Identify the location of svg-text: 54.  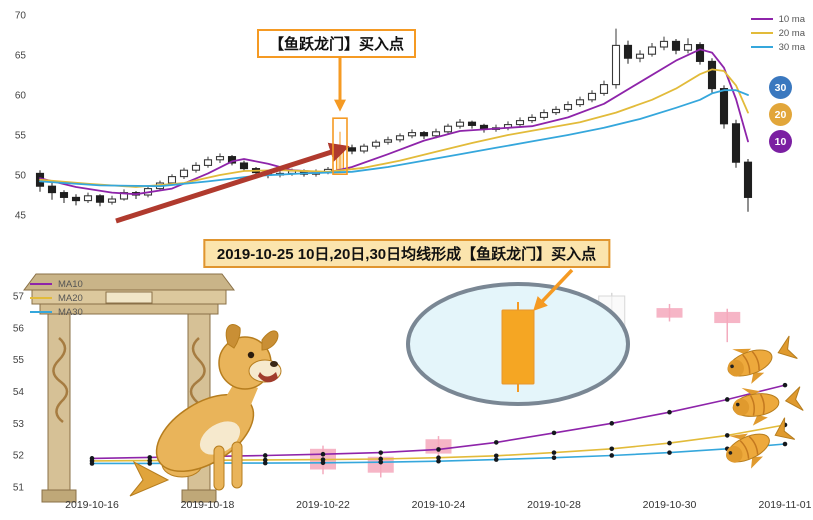
(19, 392).